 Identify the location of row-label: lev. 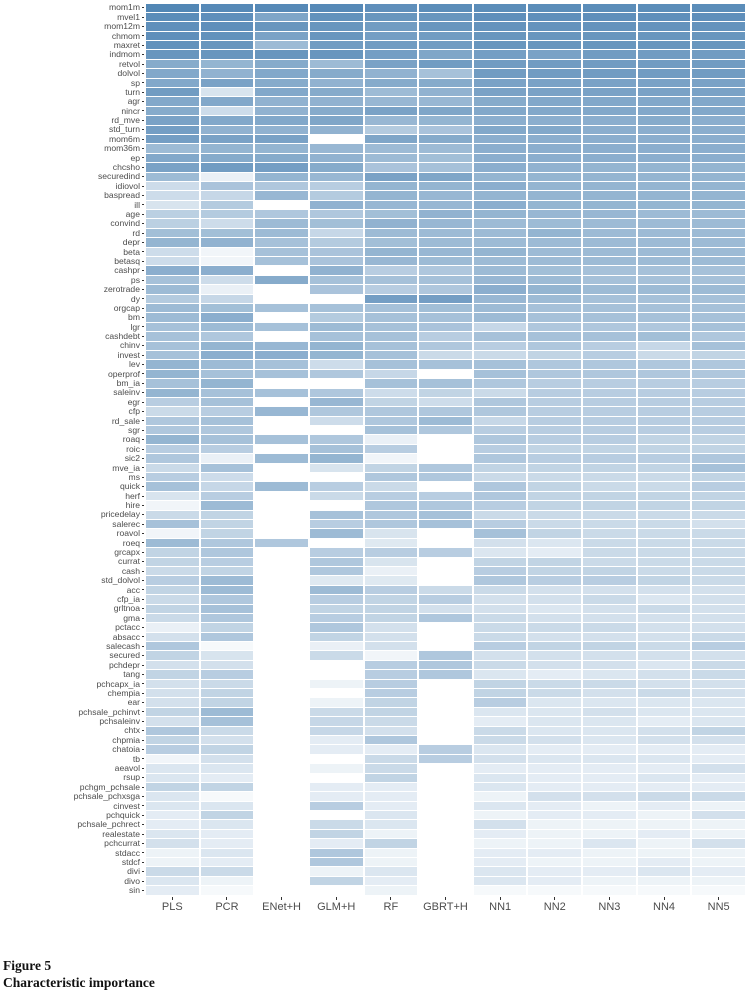
(72, 364).